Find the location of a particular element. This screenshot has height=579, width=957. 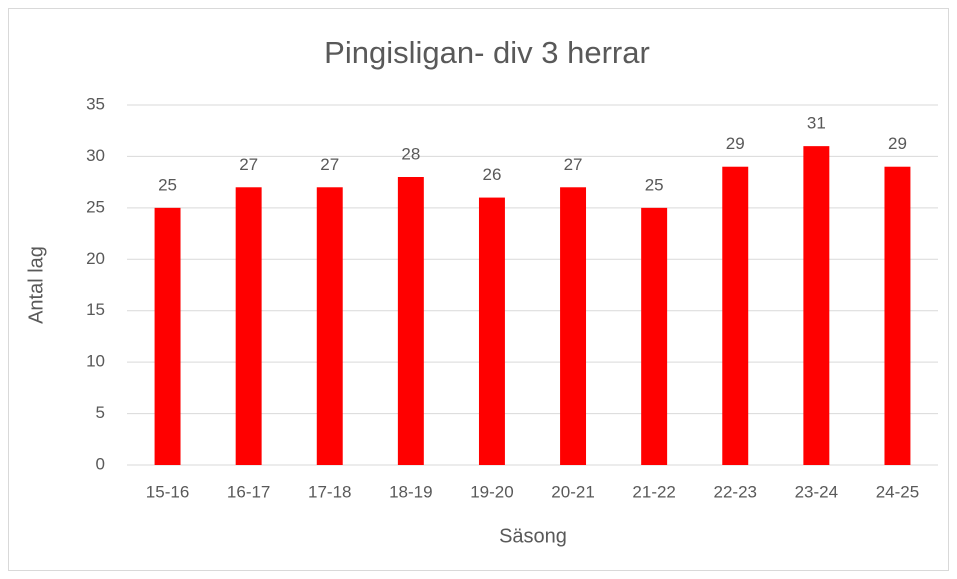

y-tick-label: 30 is located at coordinates (95, 155).